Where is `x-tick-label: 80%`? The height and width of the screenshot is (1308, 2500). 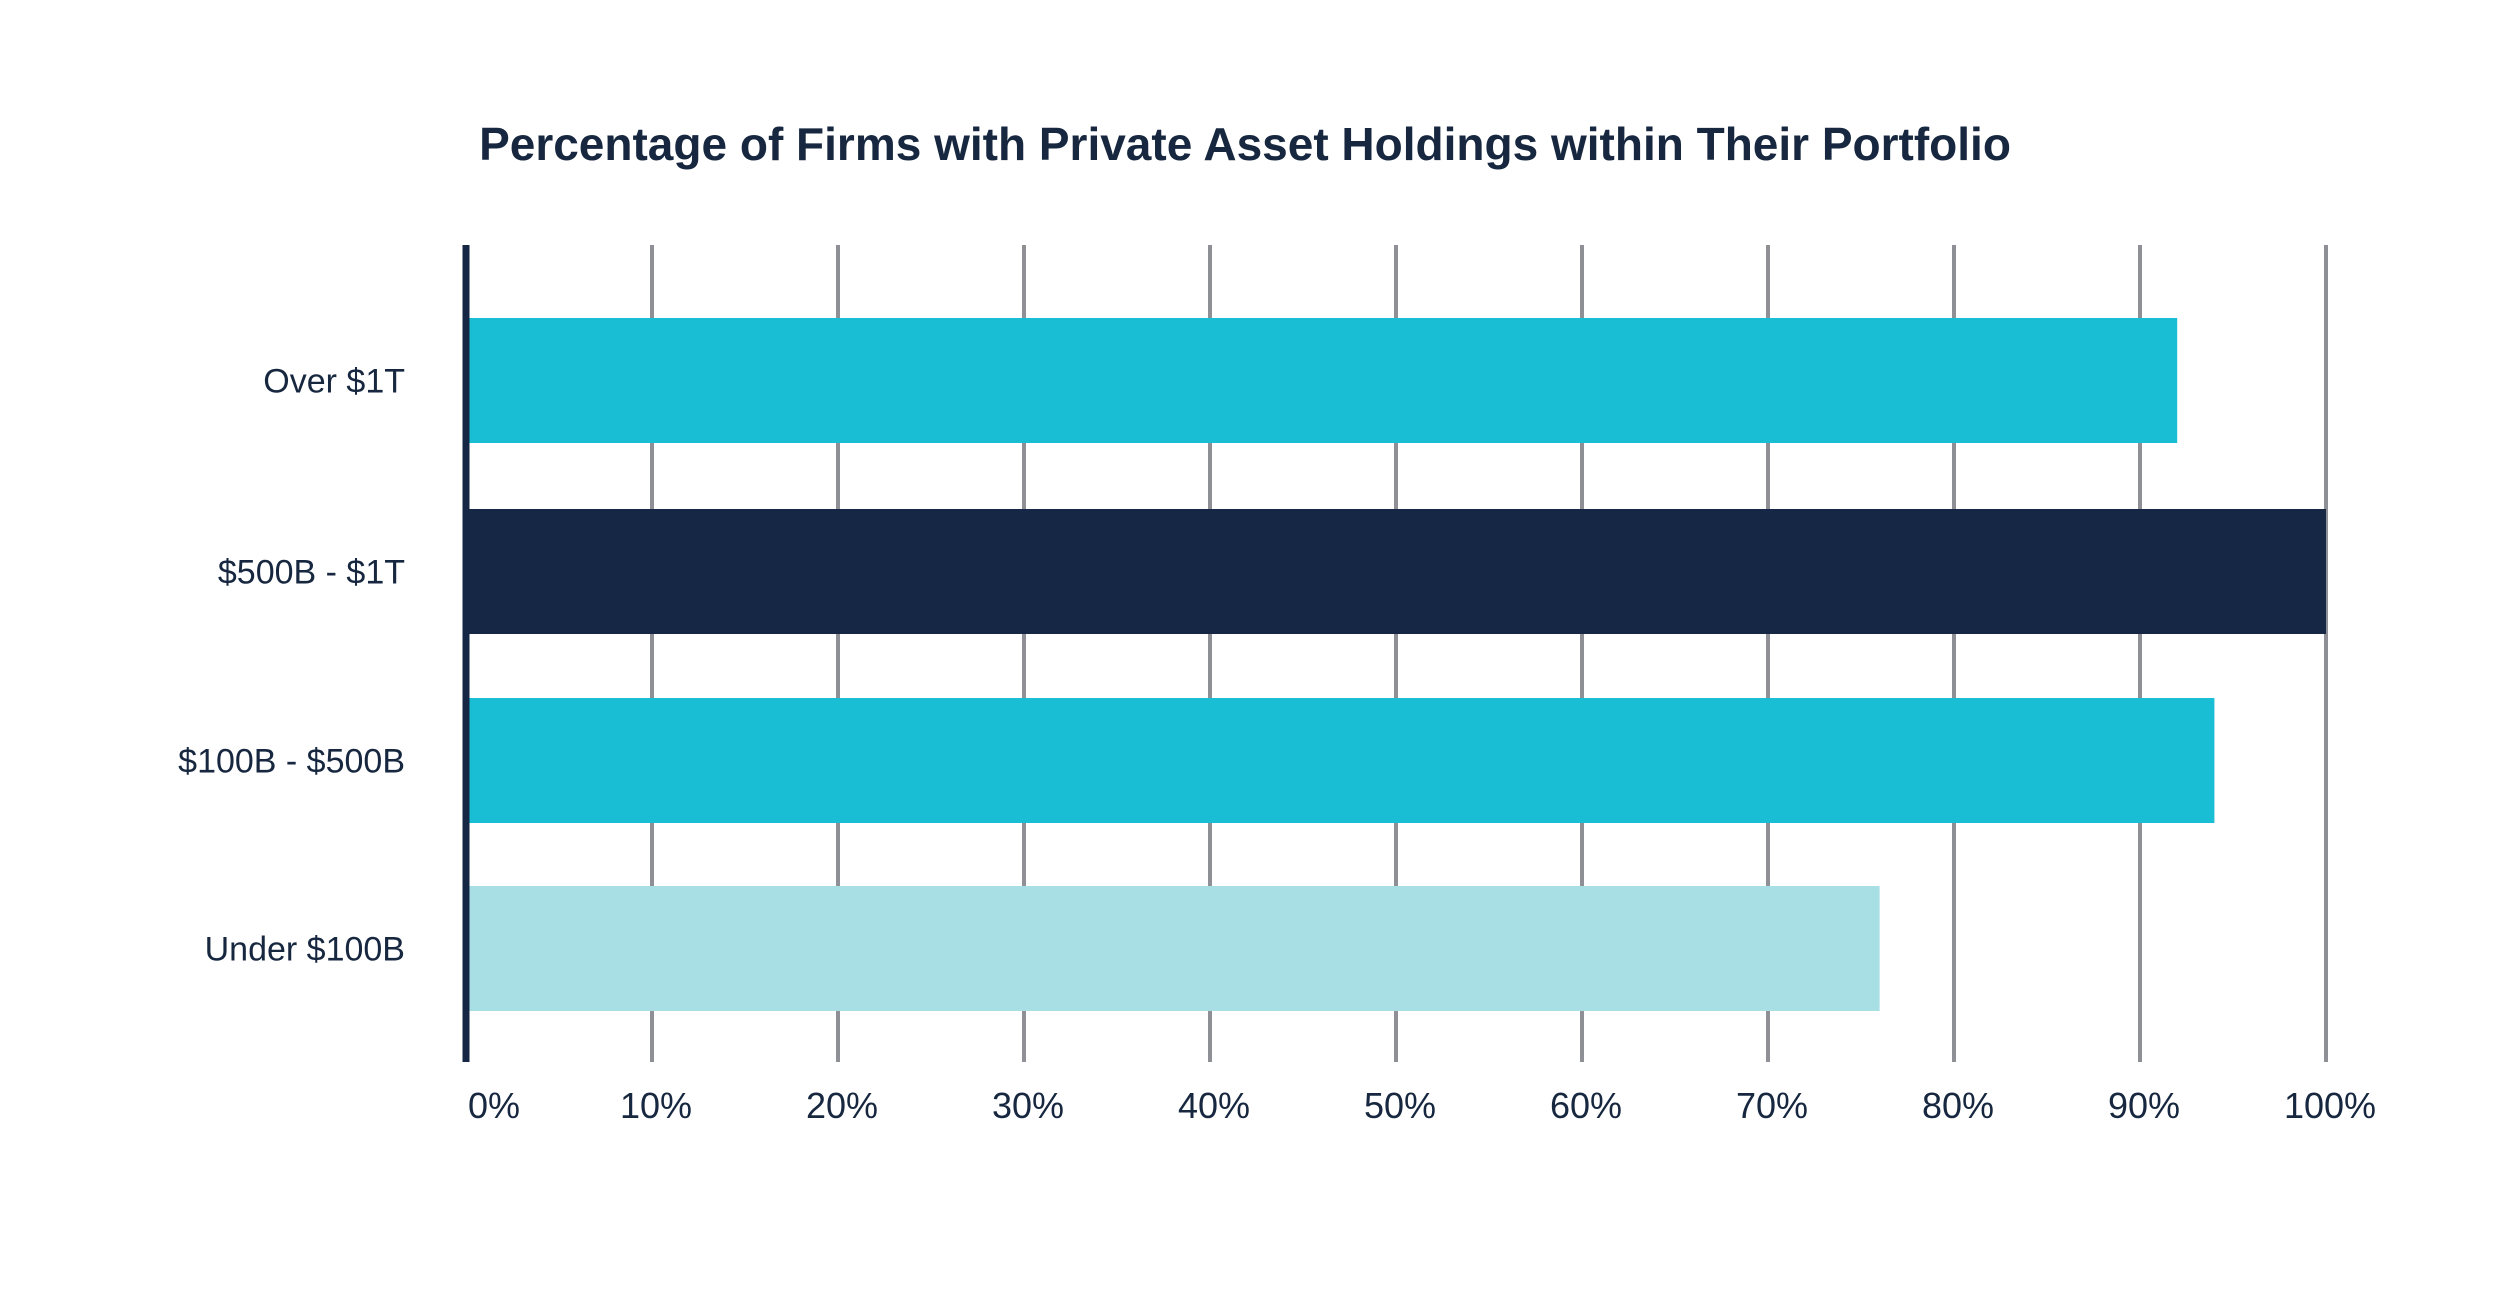 x-tick-label: 80% is located at coordinates (1958, 1105).